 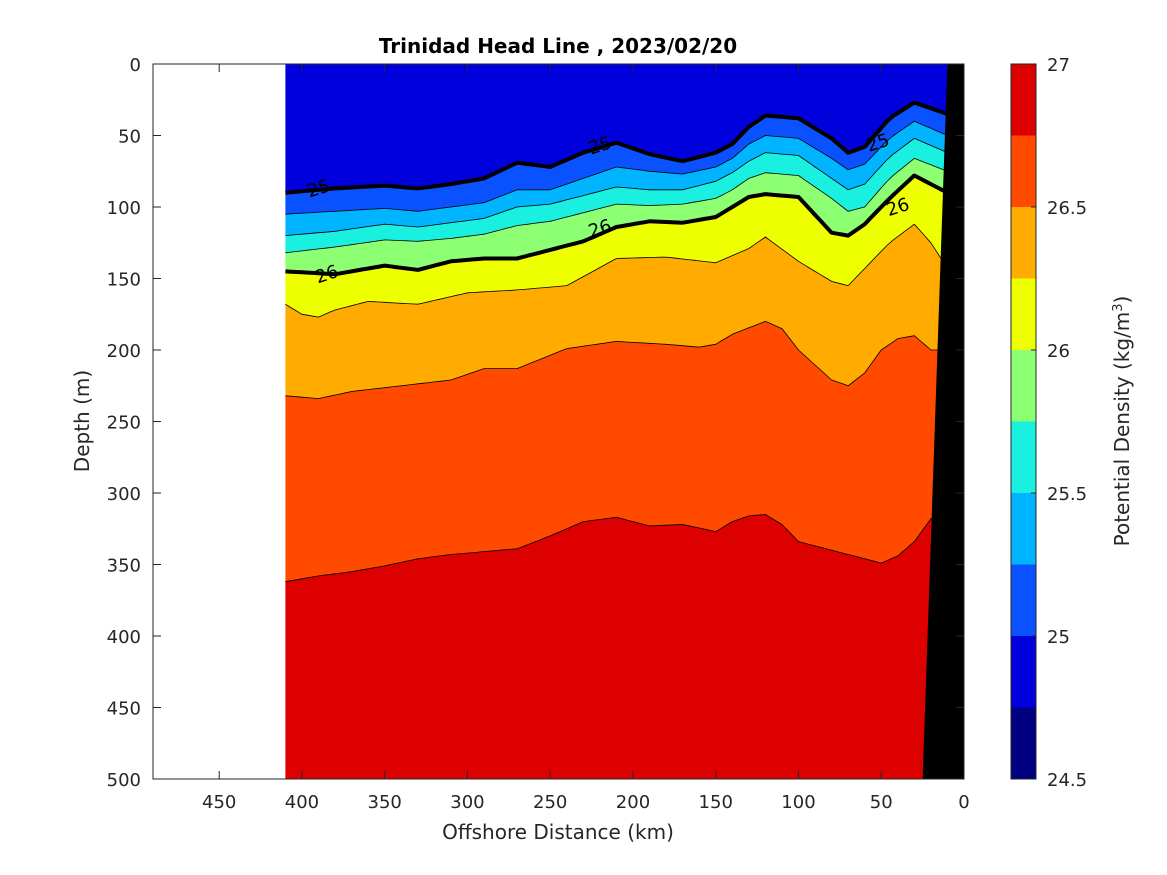 What do you see at coordinates (124, 494) in the screenshot?
I see `y-tick-label: 300` at bounding box center [124, 494].